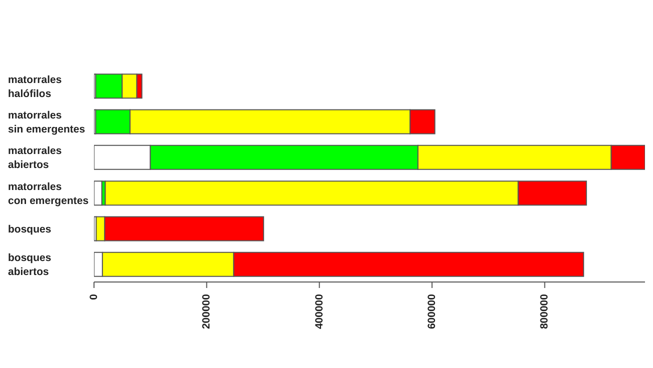 Image resolution: width=653 pixels, height=368 pixels. I want to click on x-tick-label: 800000, so click(544, 312).